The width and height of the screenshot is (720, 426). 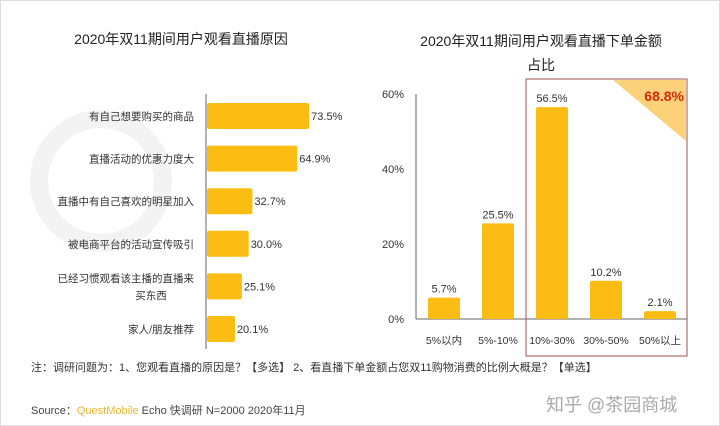 I want to click on left-category-label: 家人/朋友推荐, so click(x=161, y=329).